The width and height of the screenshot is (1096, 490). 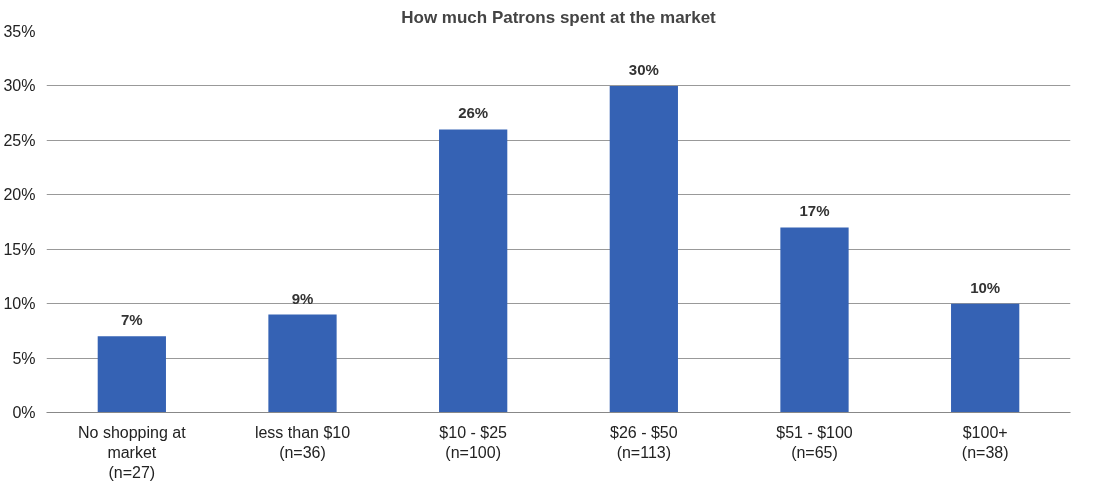 What do you see at coordinates (985, 287) in the screenshot?
I see `data-label: 10%` at bounding box center [985, 287].